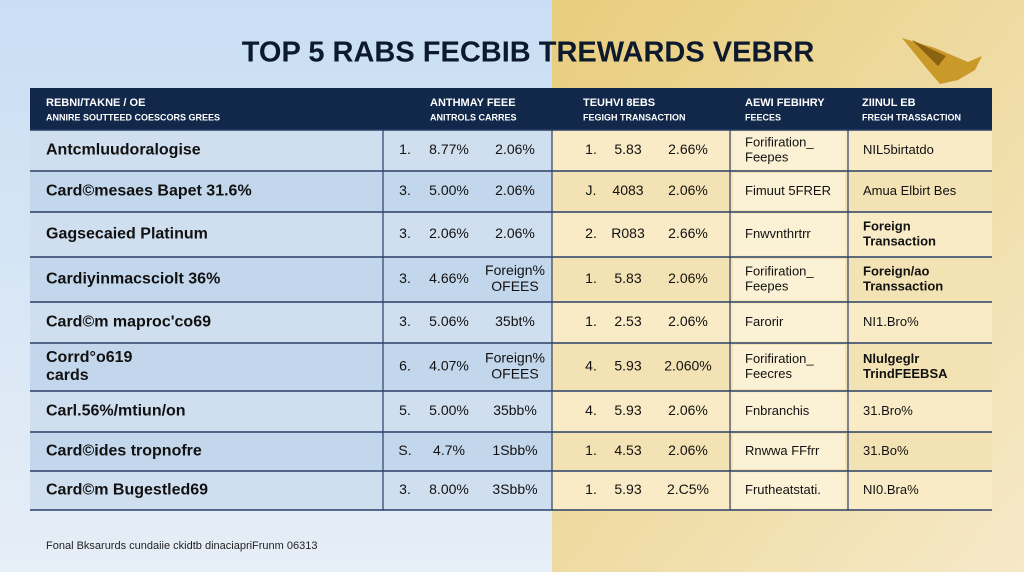  What do you see at coordinates (591, 233) in the screenshot?
I see `cell-text: 2.` at bounding box center [591, 233].